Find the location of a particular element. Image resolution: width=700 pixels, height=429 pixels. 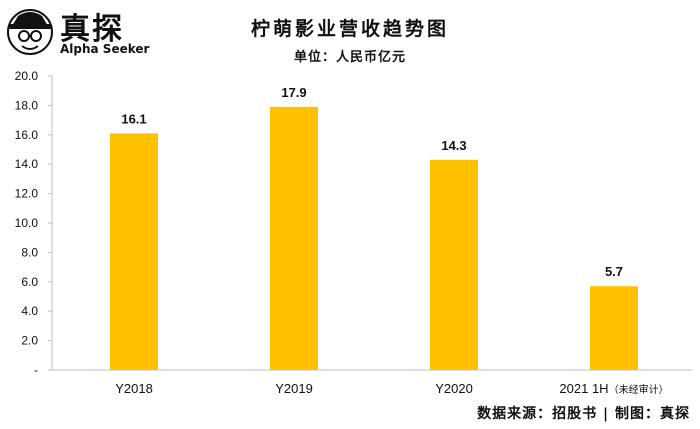

y-tick-label: 4.0 is located at coordinates (29, 311).